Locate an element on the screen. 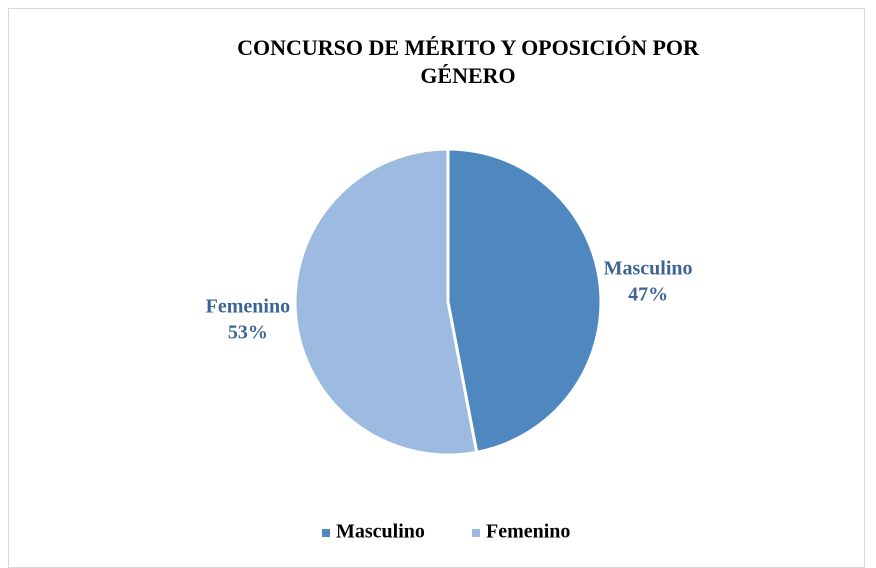 Image resolution: width=876 pixels, height=568 pixels. legend-item: Masculino is located at coordinates (373, 532).